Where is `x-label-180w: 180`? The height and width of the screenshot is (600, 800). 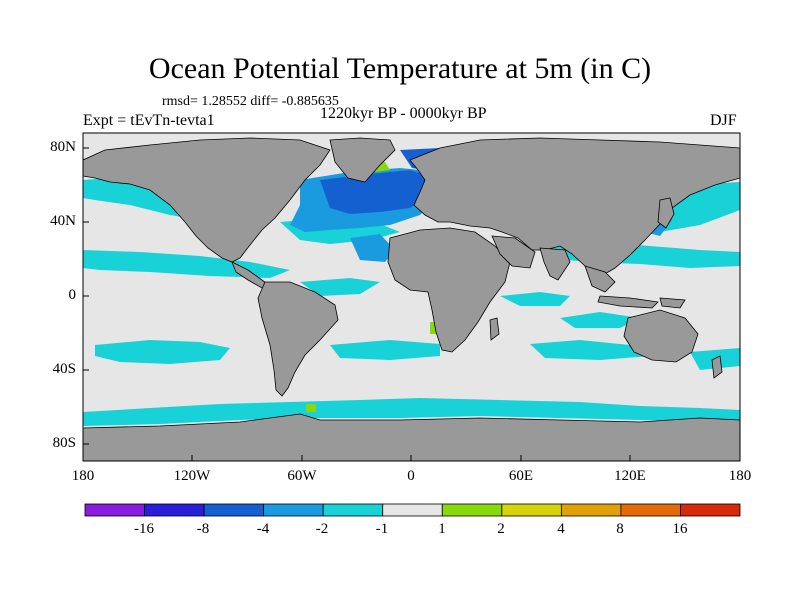 x-label-180w: 180 is located at coordinates (83, 476).